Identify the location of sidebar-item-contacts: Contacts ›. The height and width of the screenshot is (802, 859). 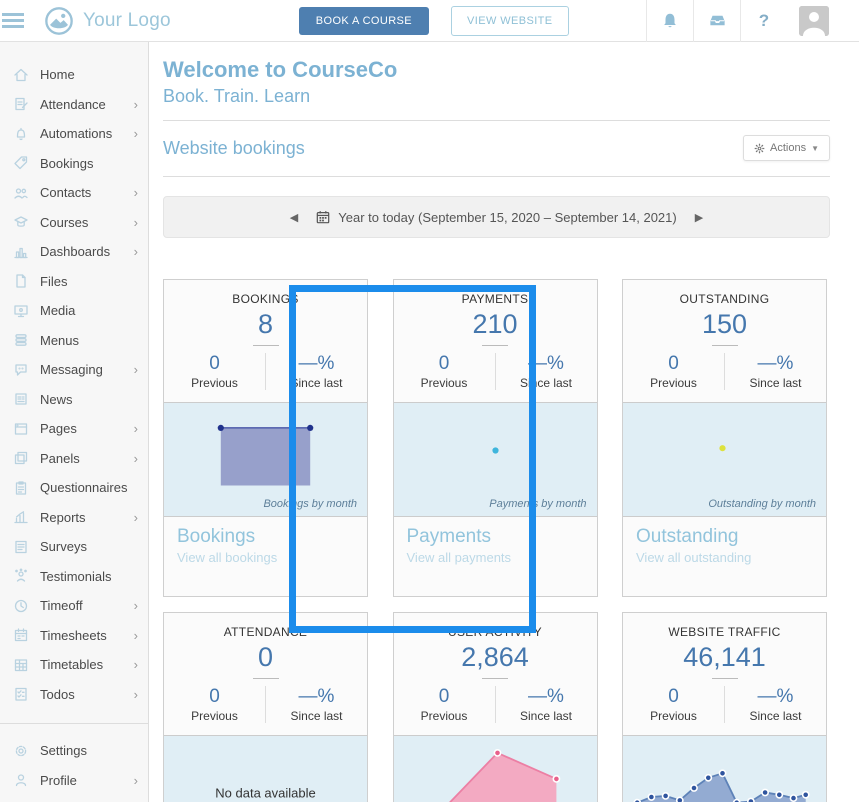
(74, 193).